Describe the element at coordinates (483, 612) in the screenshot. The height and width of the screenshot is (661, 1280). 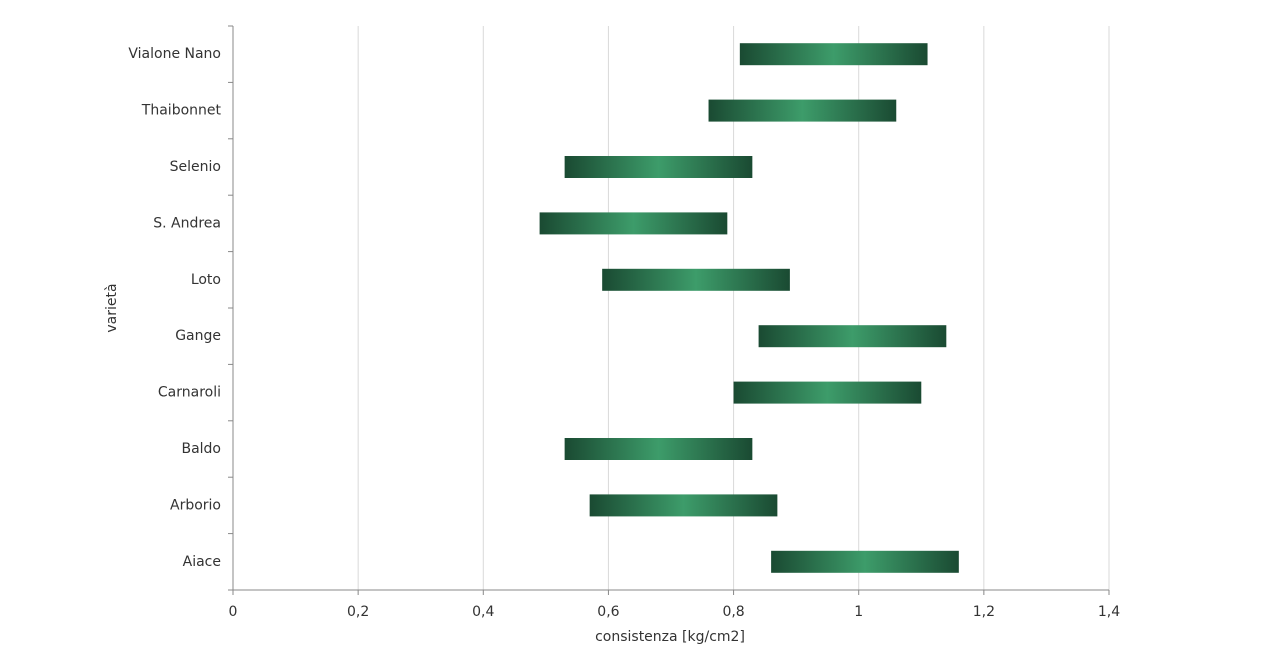
I see `x-tick-label: 0,4` at that location.